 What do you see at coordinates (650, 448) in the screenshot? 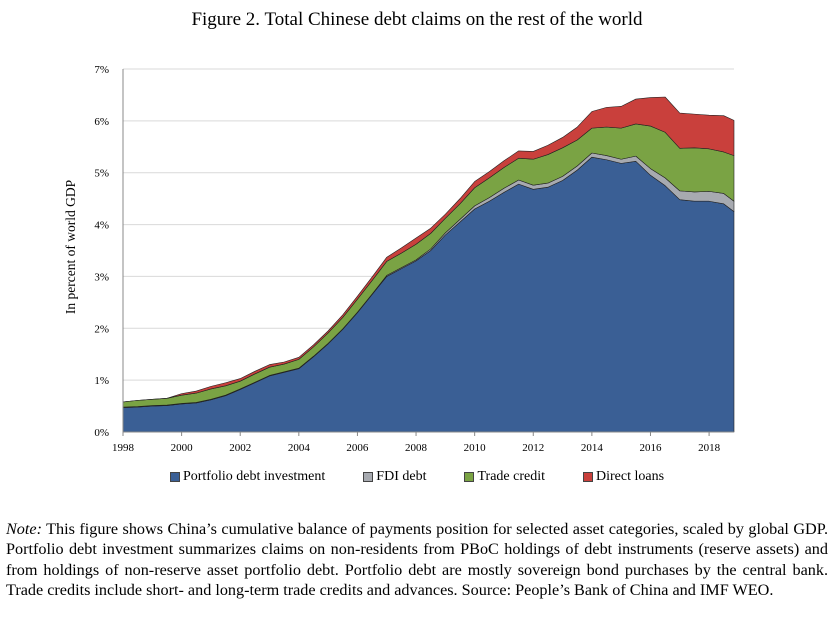
I see `x-tick-label: 2016` at bounding box center [650, 448].